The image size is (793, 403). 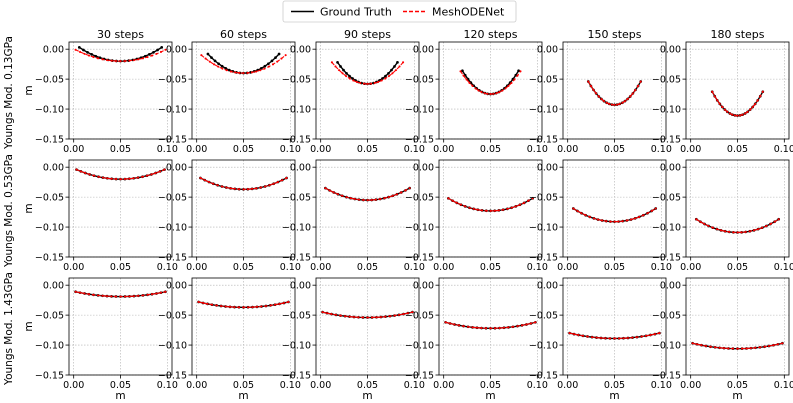 I want to click on row-label: Youngs Mod. 1.43GPa, so click(x=9, y=329).